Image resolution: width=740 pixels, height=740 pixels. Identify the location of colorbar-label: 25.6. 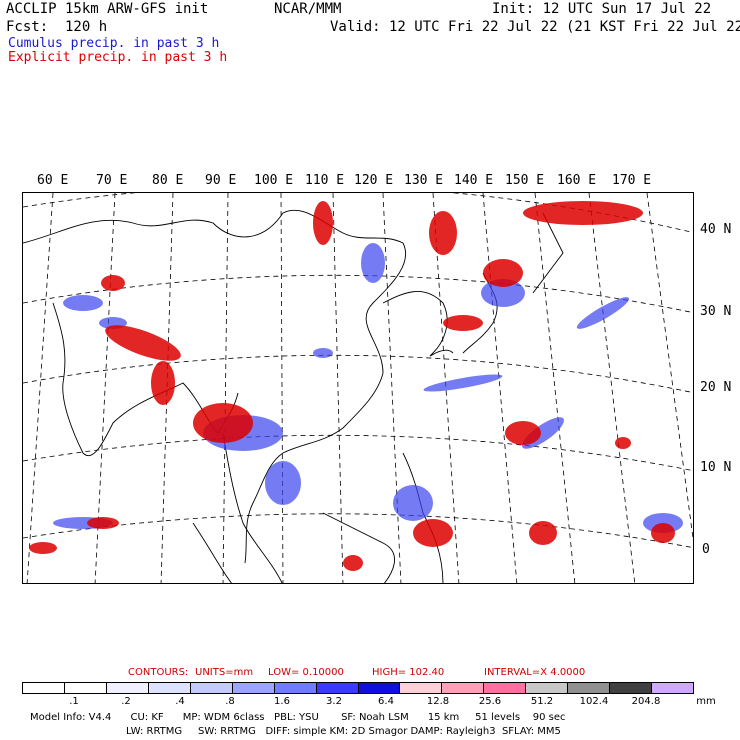
(490, 701).